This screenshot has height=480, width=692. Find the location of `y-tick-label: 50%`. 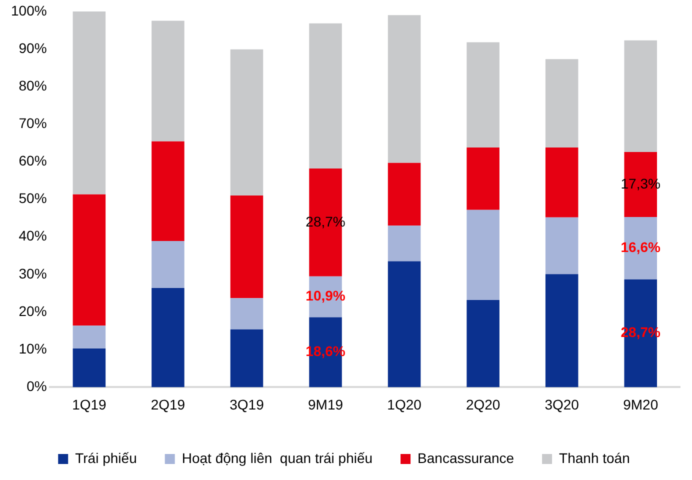

y-tick-label: 50% is located at coordinates (32, 198).